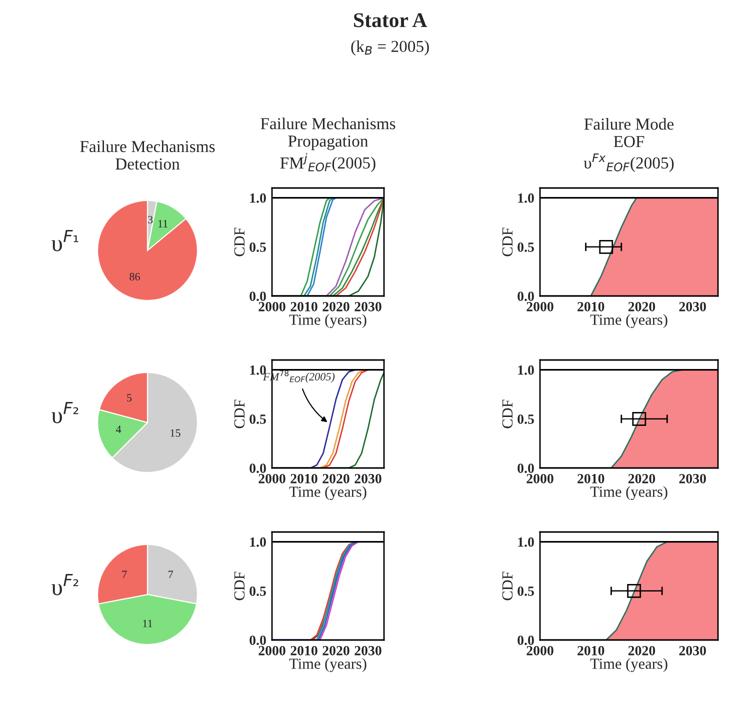 The width and height of the screenshot is (736, 706). What do you see at coordinates (147, 155) in the screenshot?
I see `chart-title: Failure Mechanisms Detection` at bounding box center [147, 155].